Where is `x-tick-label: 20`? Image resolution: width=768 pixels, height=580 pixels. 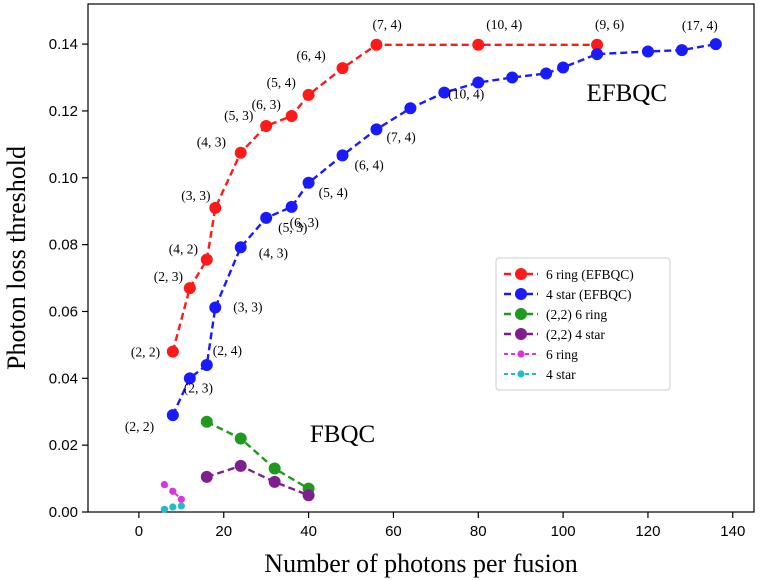 x-tick-label: 20 is located at coordinates (223, 531).